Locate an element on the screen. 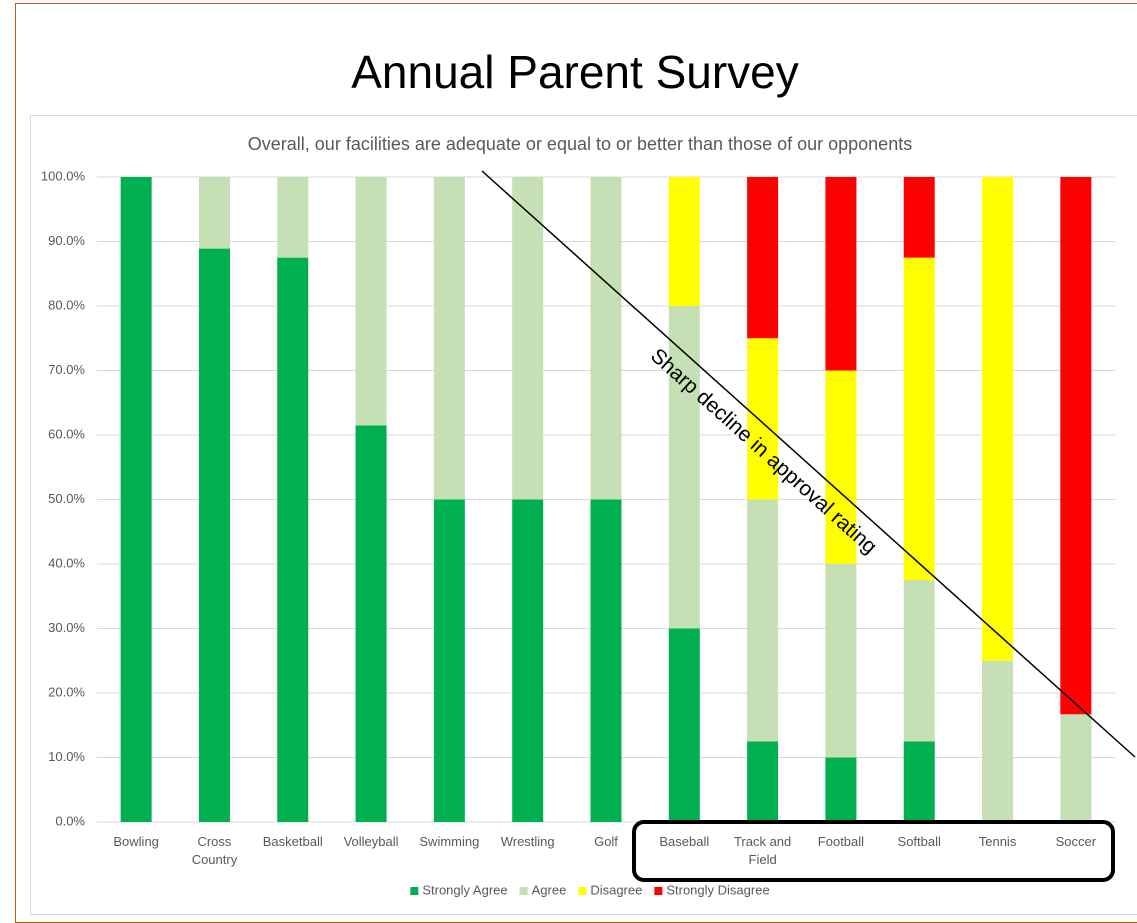 The height and width of the screenshot is (923, 1137). slide-title: Annual Parent Survey is located at coordinates (575, 72).